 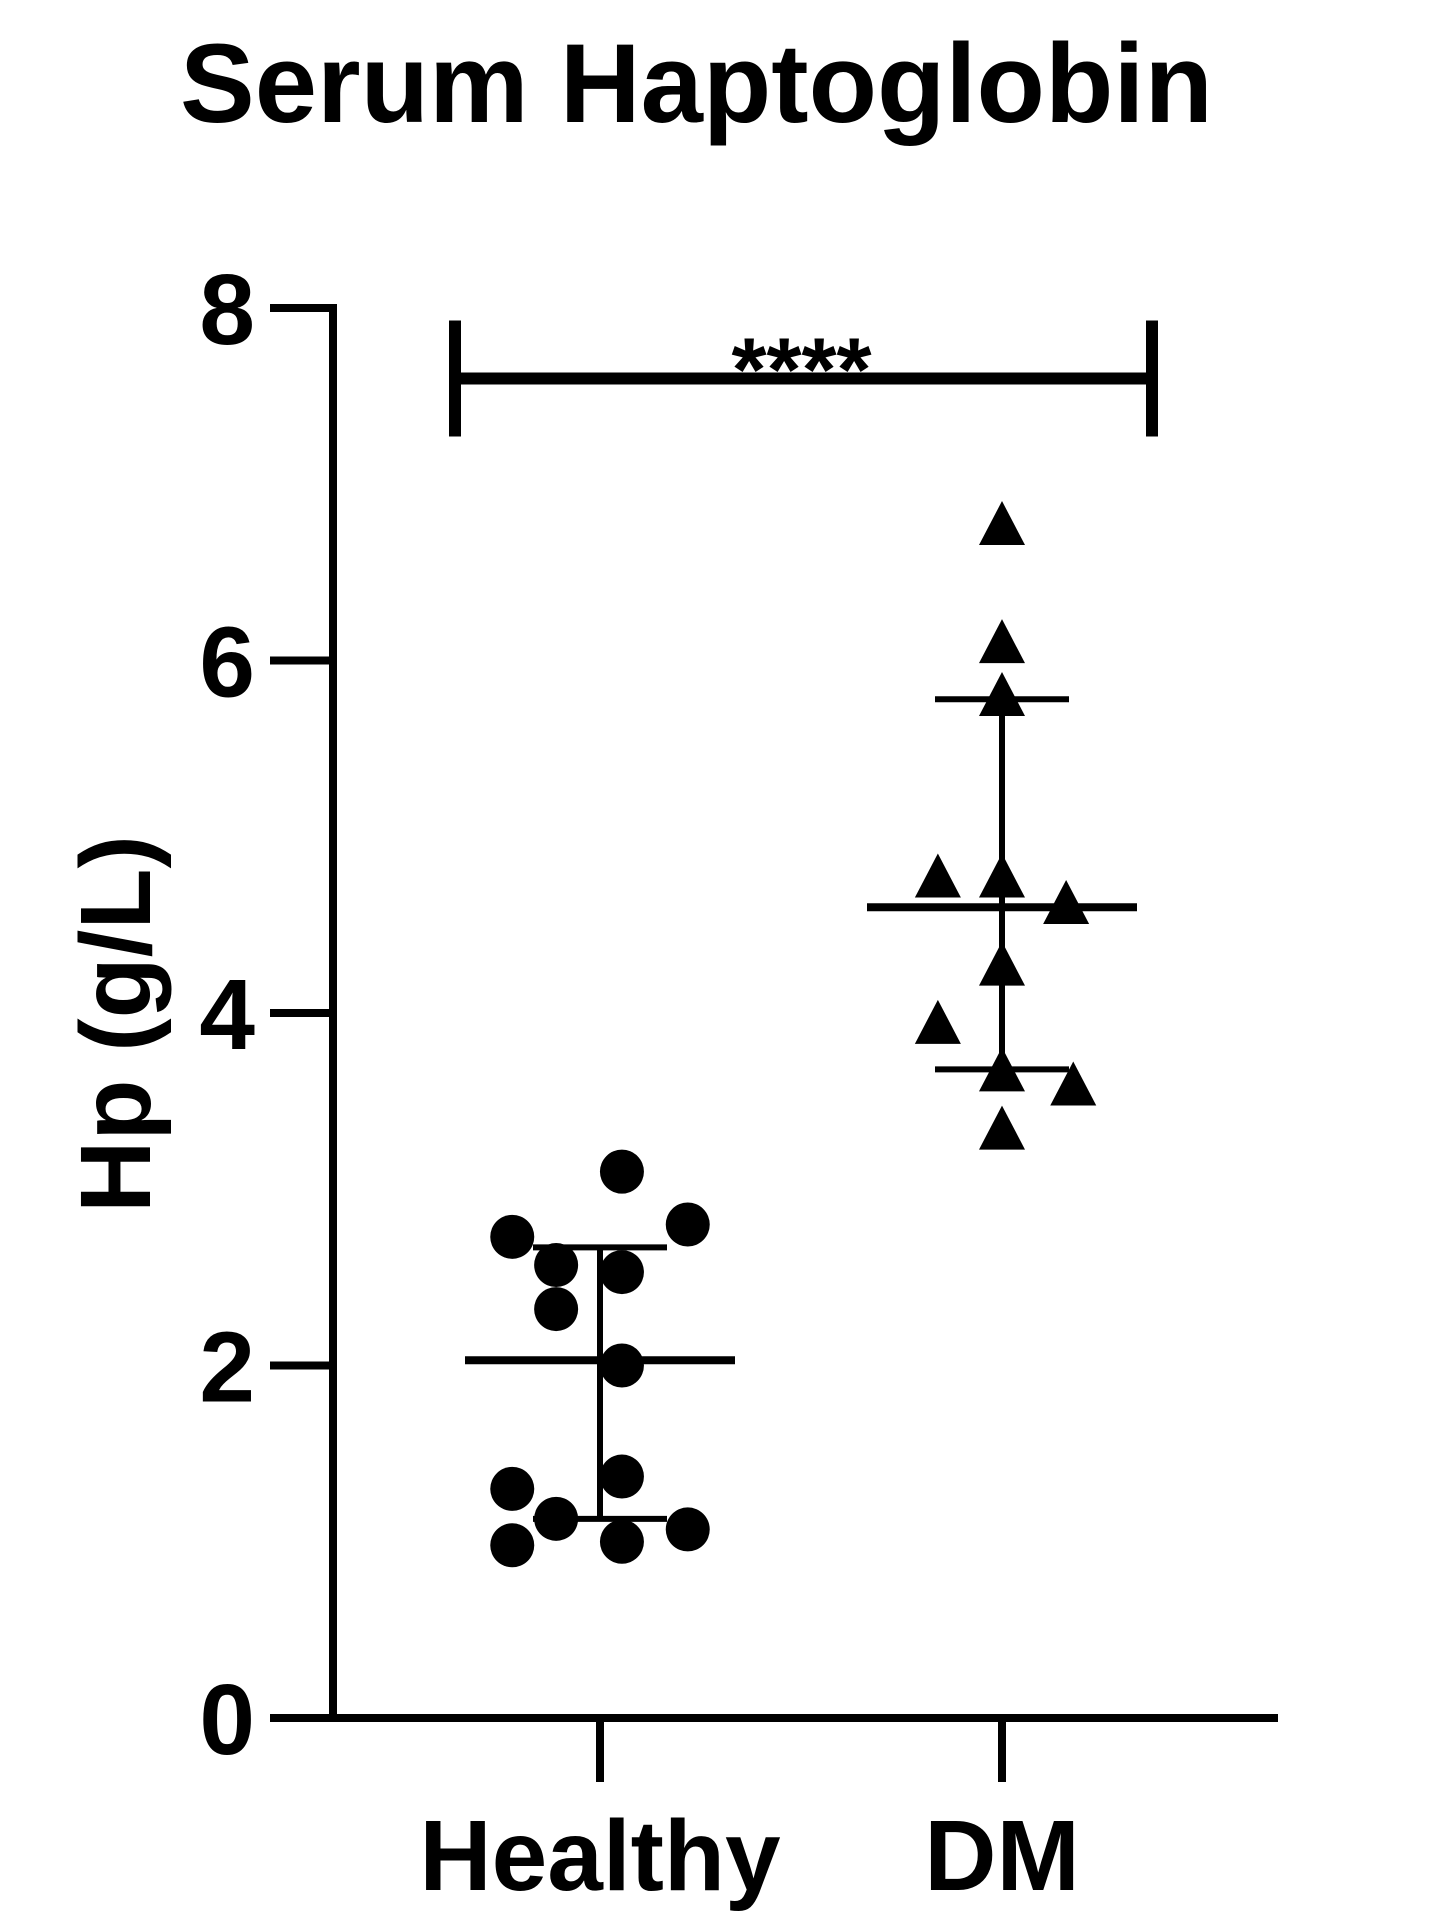 What do you see at coordinates (266, 1015) in the screenshot?
I see `y-ticks: 0 2 4 6 8` at bounding box center [266, 1015].